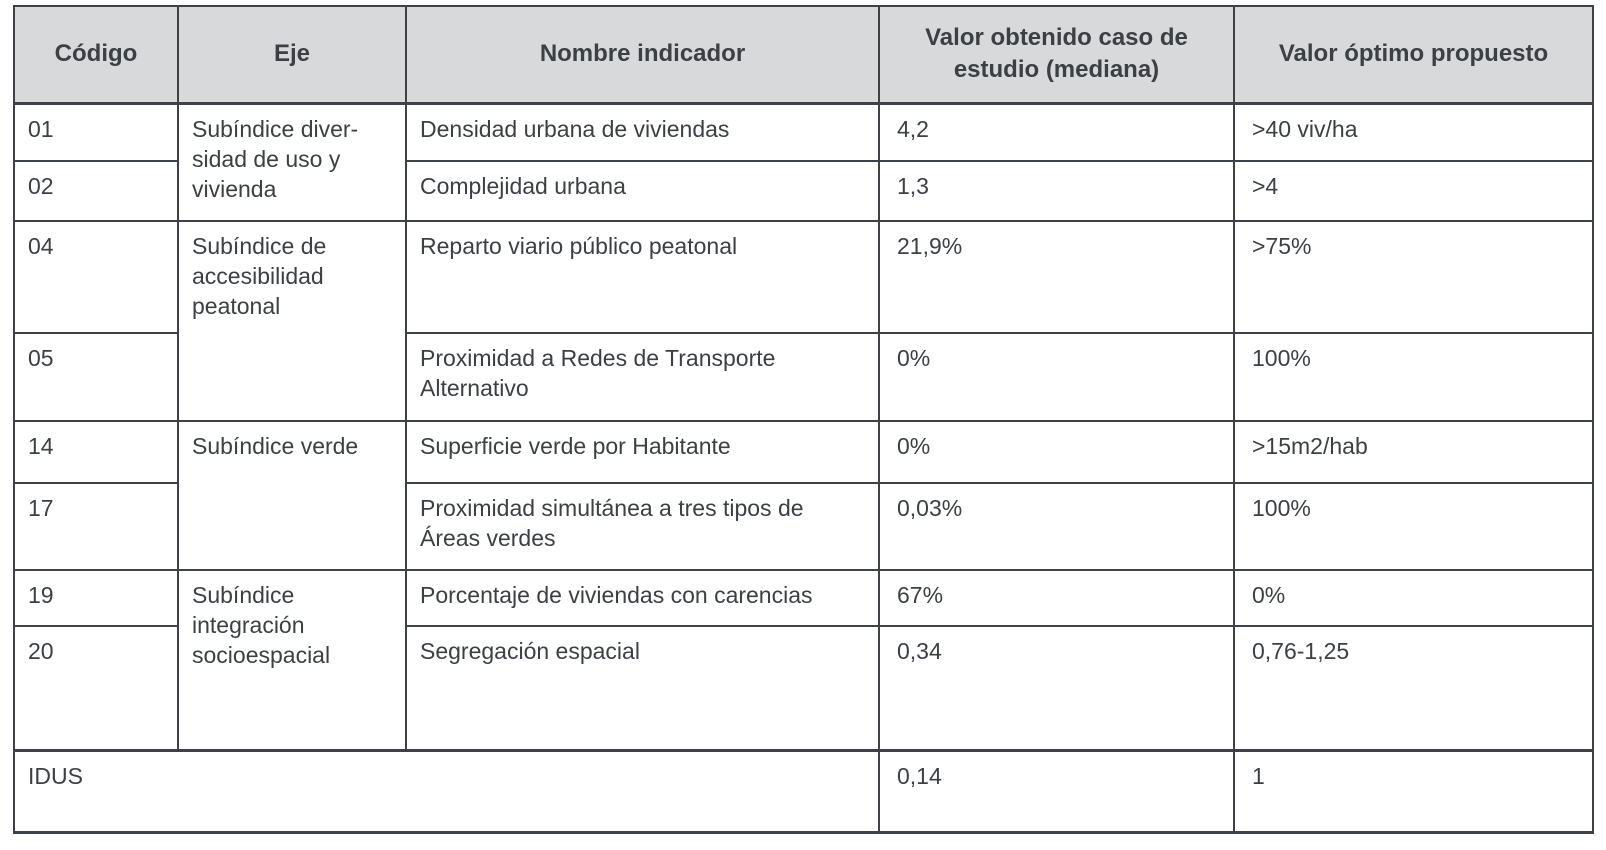 This screenshot has height=850, width=1606. I want to click on codigo-cell: 20, so click(96, 688).